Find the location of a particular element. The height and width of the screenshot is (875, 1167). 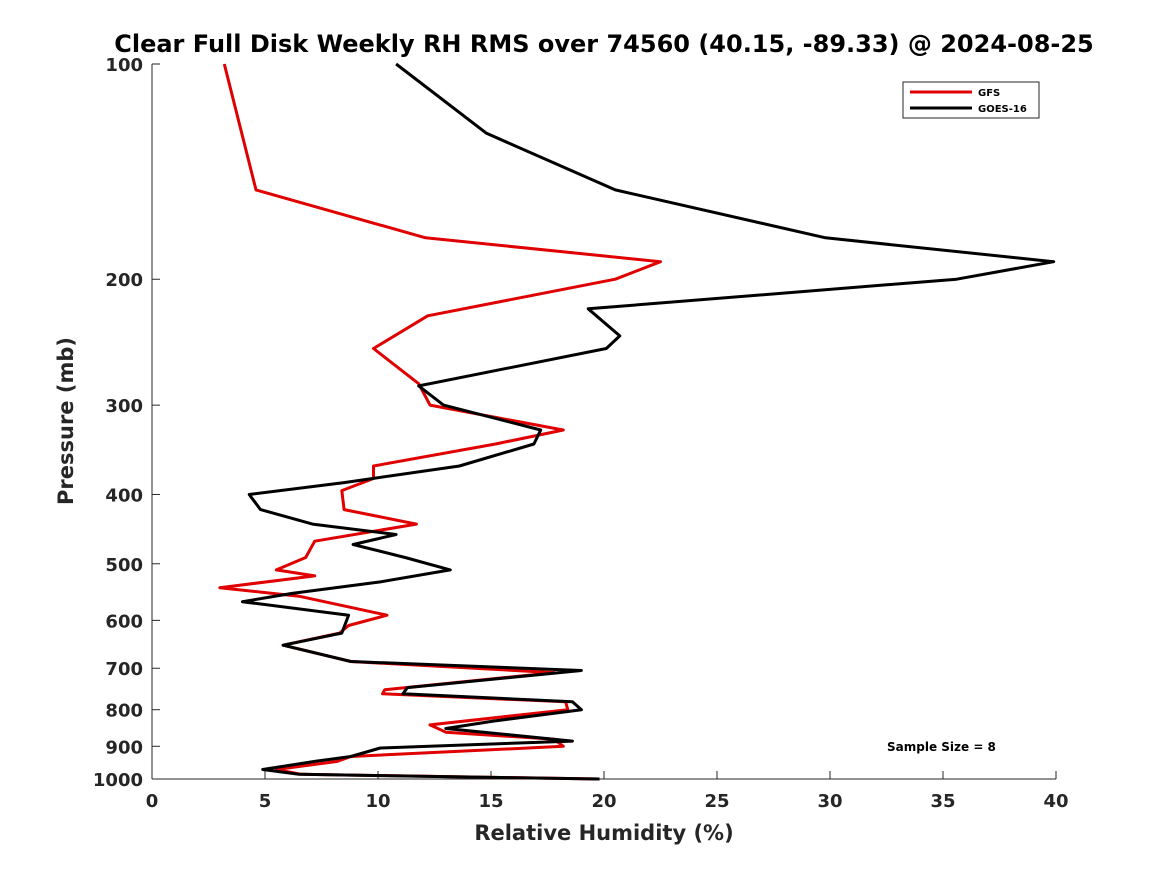

x-tick-label: 30 is located at coordinates (829, 801).